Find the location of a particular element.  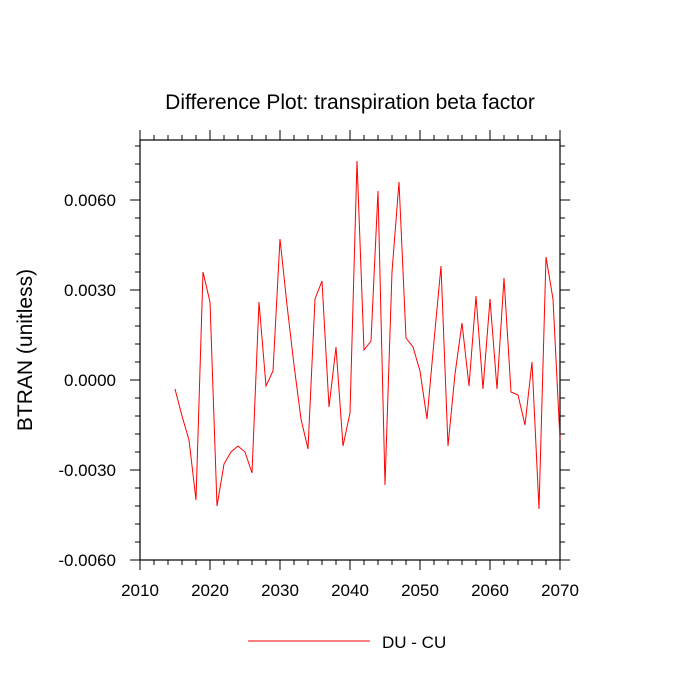

x-tick-label: 2010 is located at coordinates (140, 590).